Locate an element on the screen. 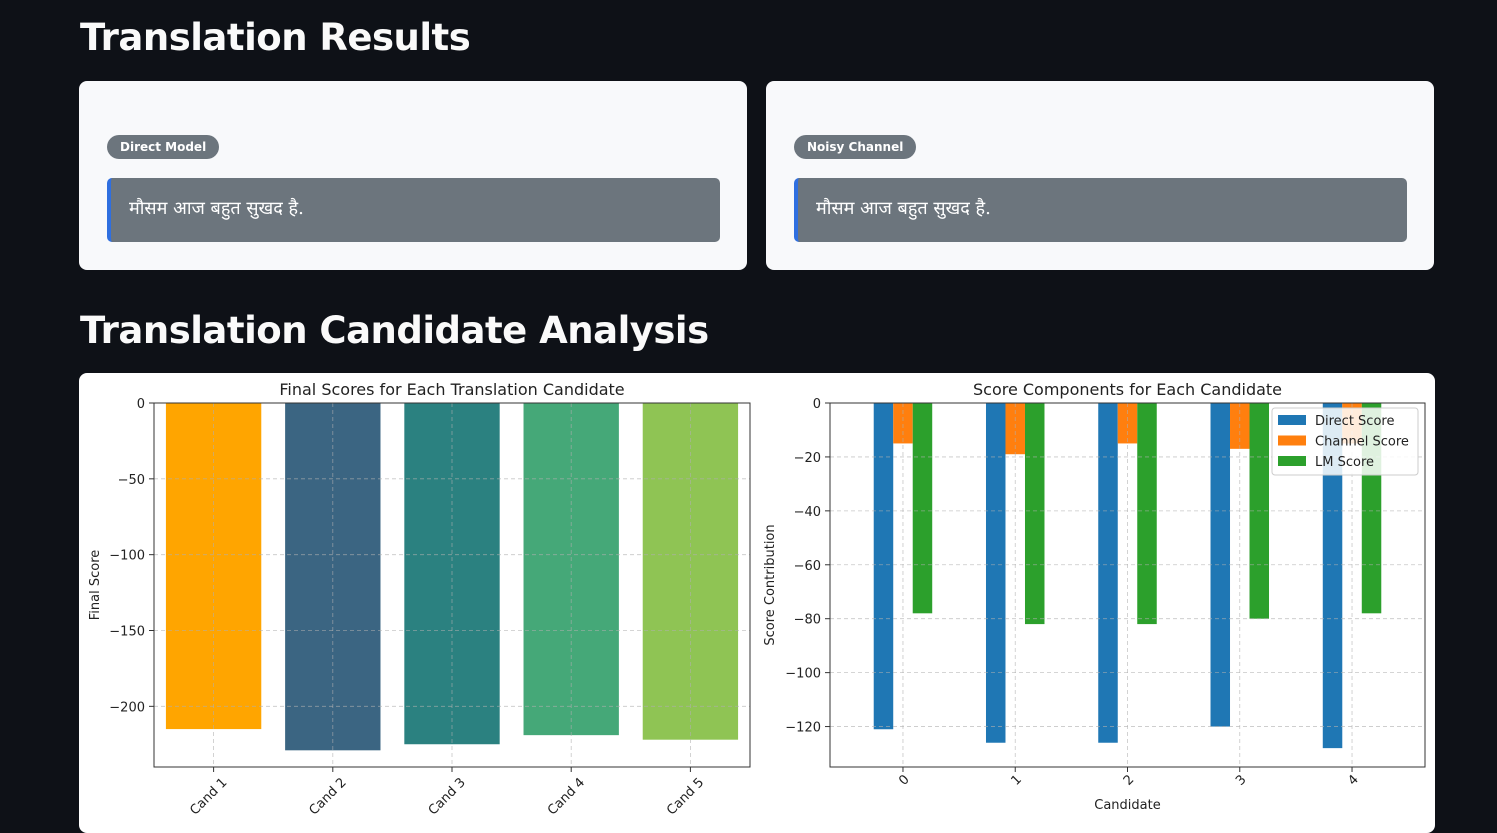  y-tick-label: −150 is located at coordinates (127, 632).